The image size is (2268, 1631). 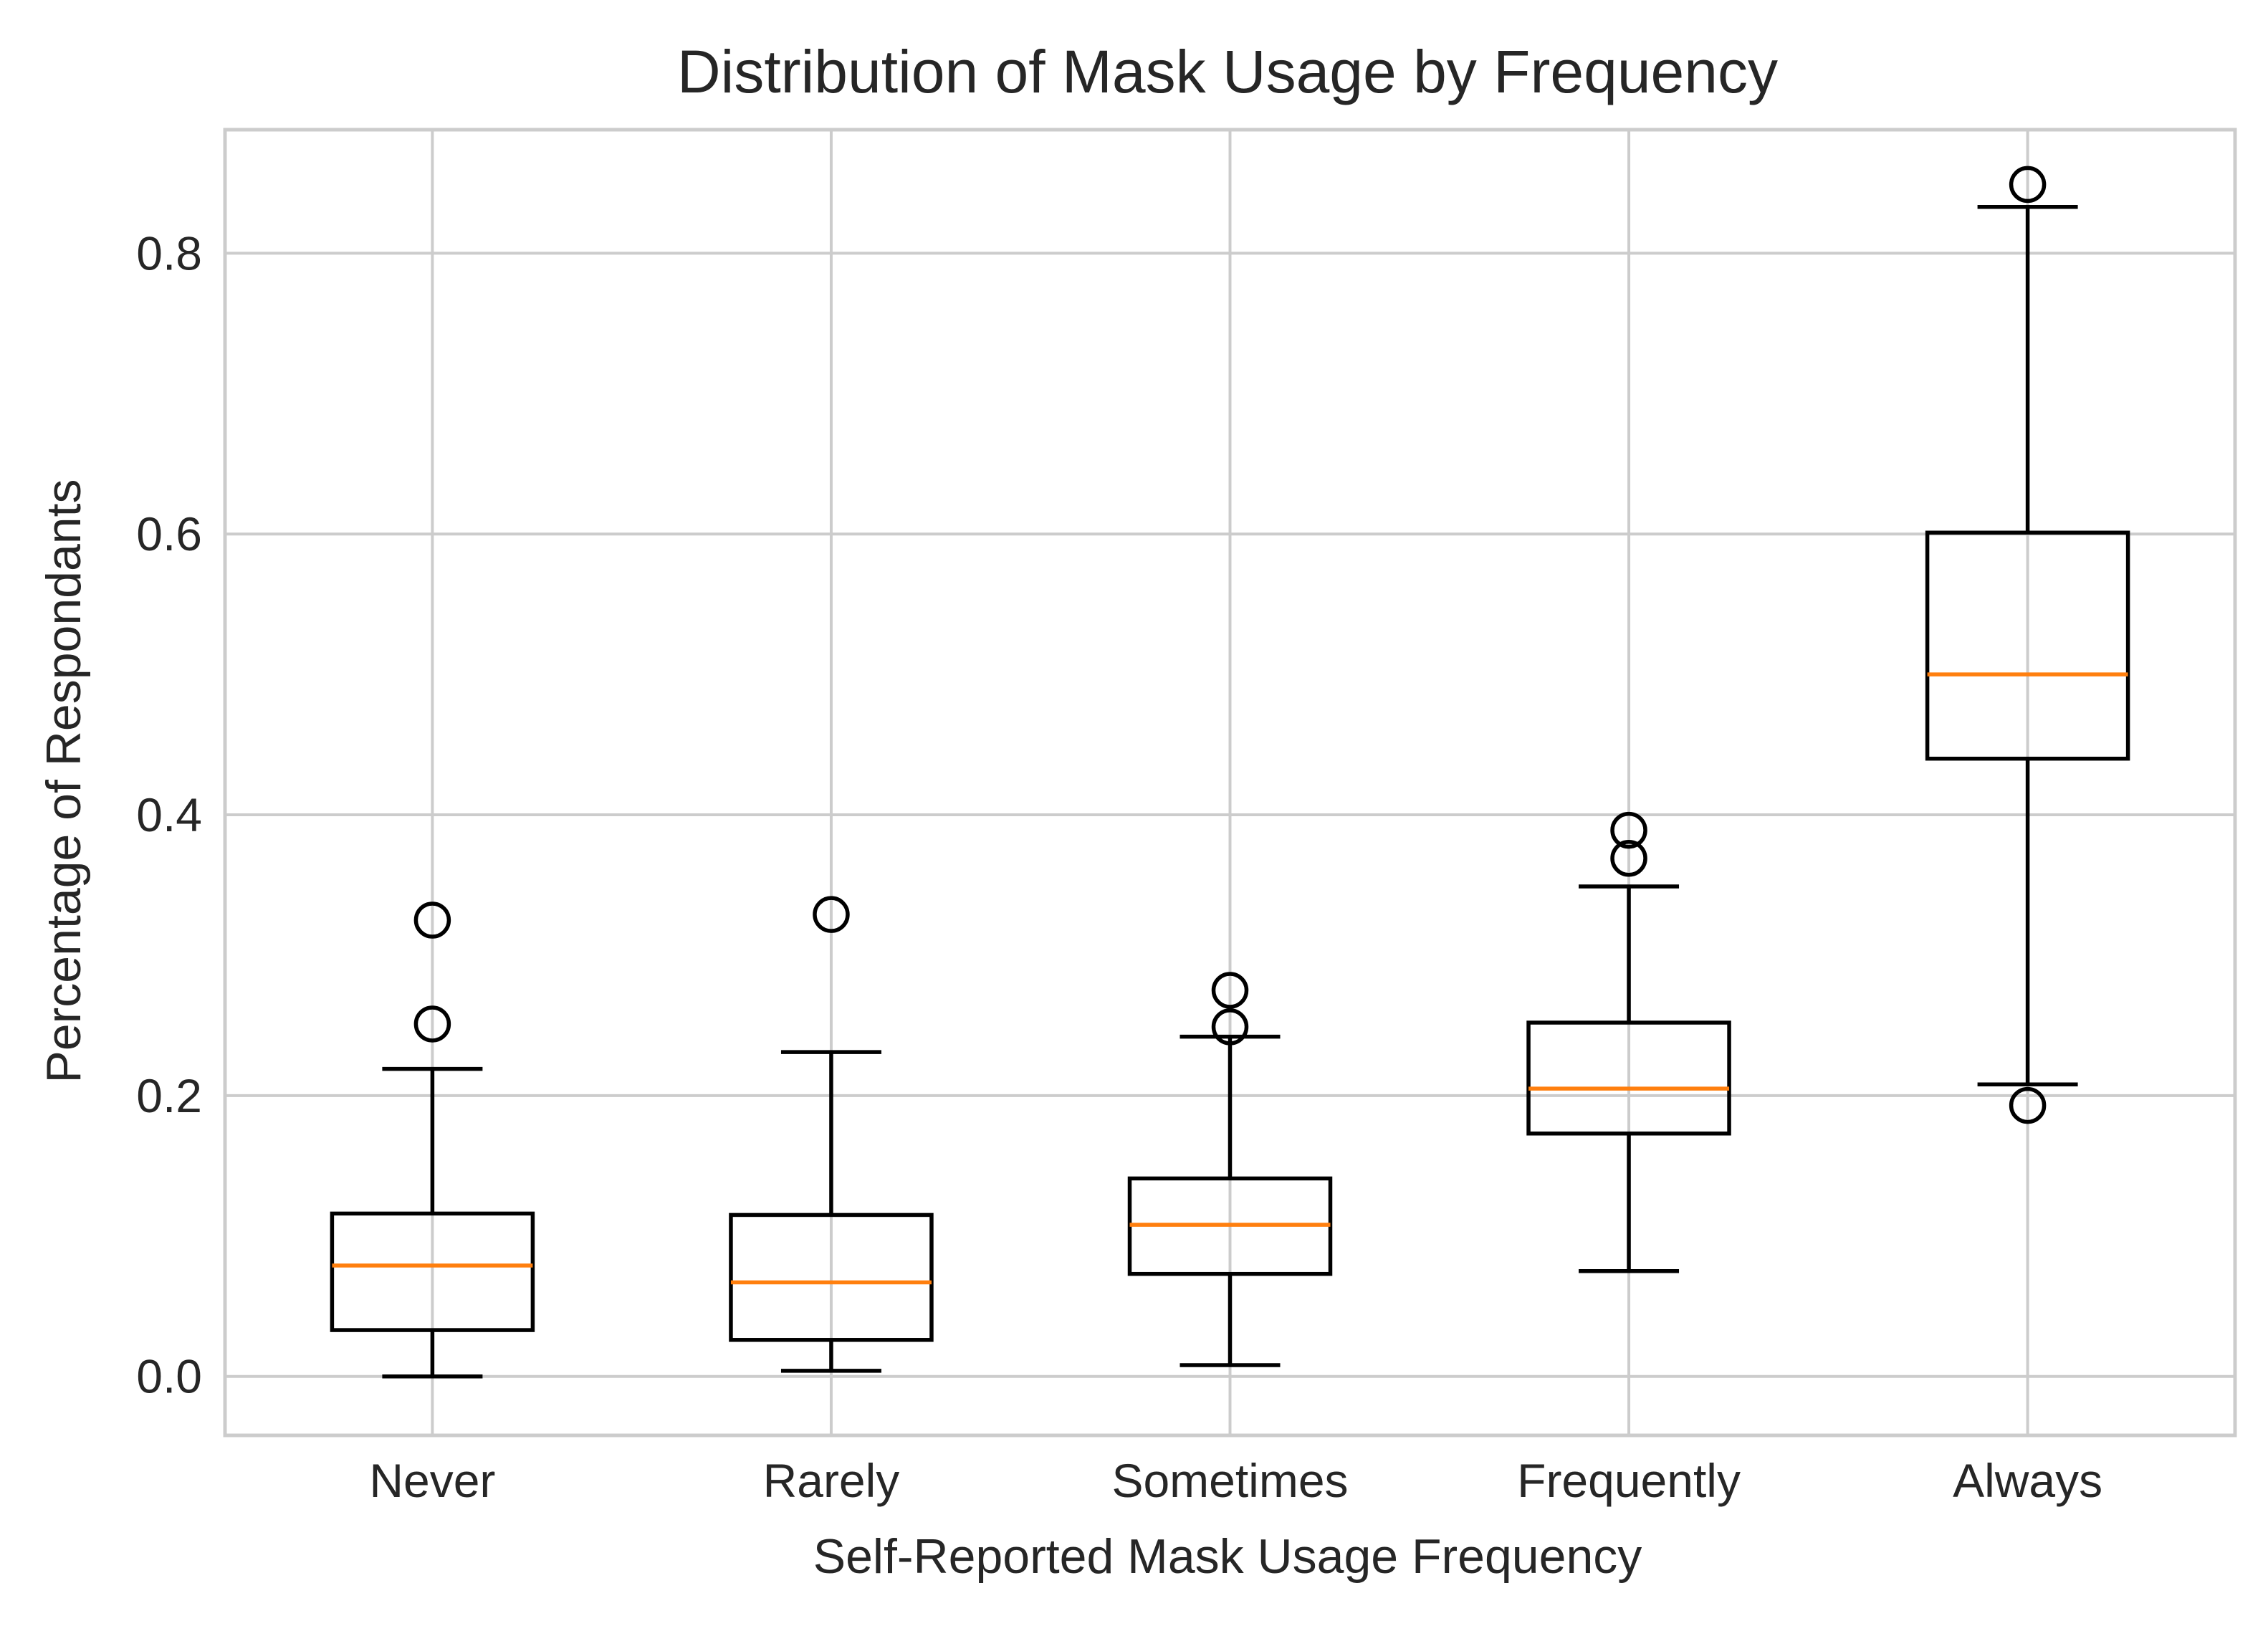 What do you see at coordinates (1227, 71) in the screenshot?
I see `chart-title: Distribution of Mask Usage by Frequency` at bounding box center [1227, 71].